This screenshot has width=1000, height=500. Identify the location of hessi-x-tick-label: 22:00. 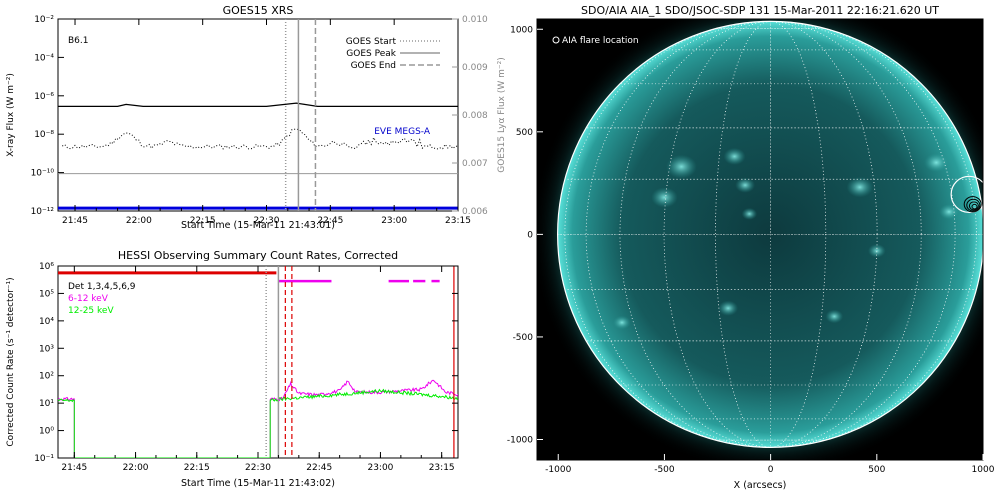
(136, 468).